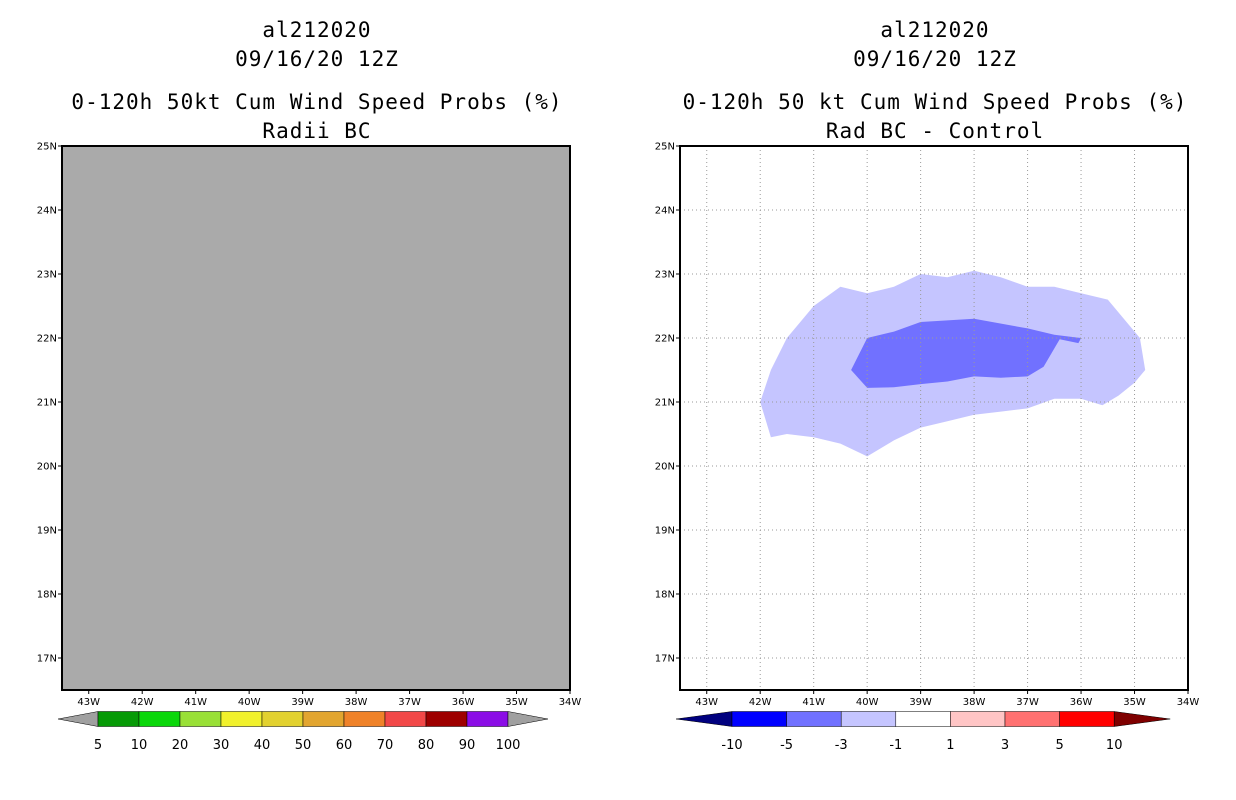 This screenshot has height=800, width=1236. Describe the element at coordinates (867, 702) in the screenshot. I see `right-xtick-label-3: 40W` at that location.